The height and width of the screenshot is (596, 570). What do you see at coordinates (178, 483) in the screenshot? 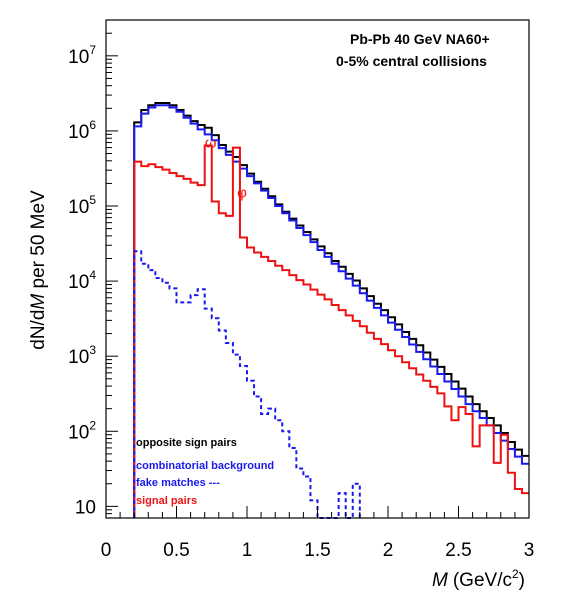
I see `legend-entry-fake-matches: fake matches ---` at bounding box center [178, 483].